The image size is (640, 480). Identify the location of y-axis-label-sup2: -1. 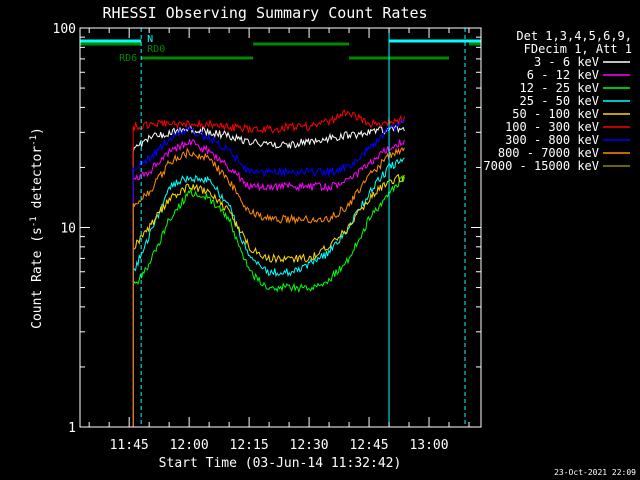
(34, 140).